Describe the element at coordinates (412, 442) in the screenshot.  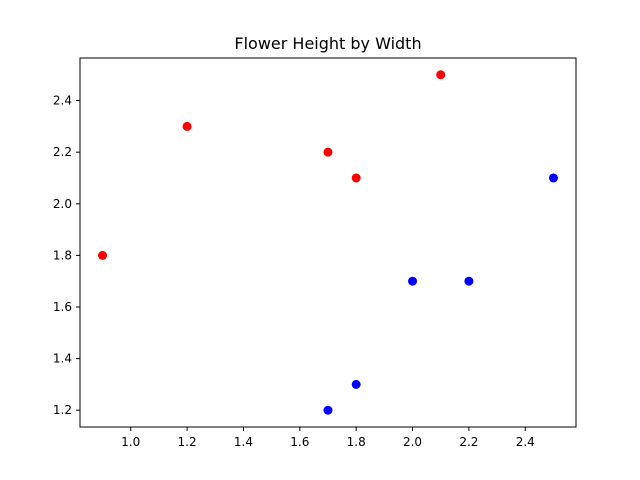
I see `x-tick-label: 2.0` at that location.